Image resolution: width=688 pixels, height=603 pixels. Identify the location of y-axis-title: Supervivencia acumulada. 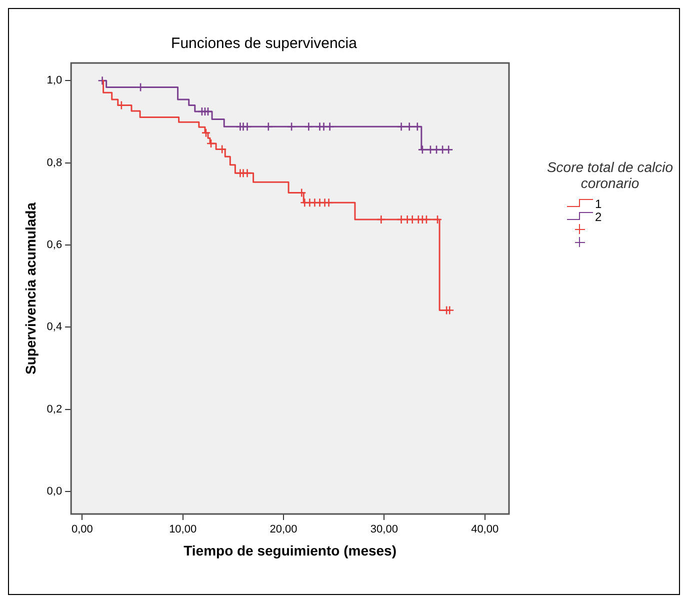
(30, 288).